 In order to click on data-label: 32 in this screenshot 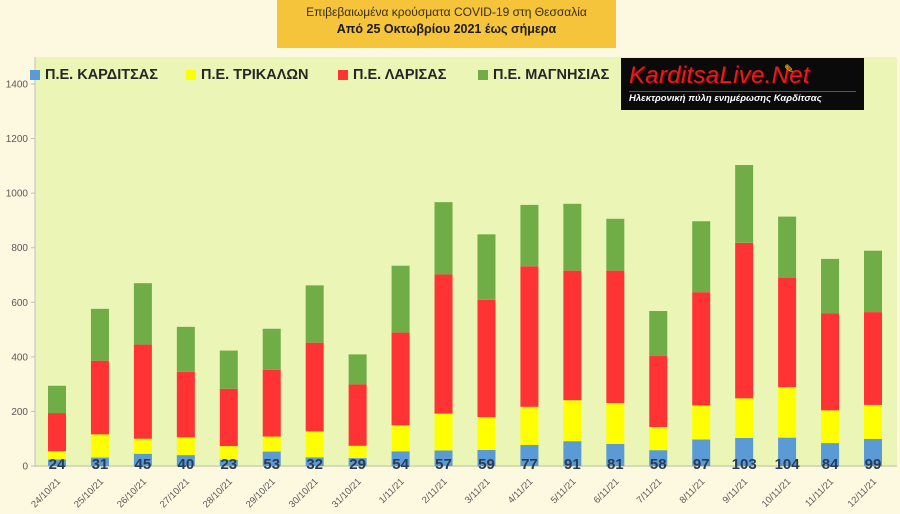, I will do `click(314, 464)`.